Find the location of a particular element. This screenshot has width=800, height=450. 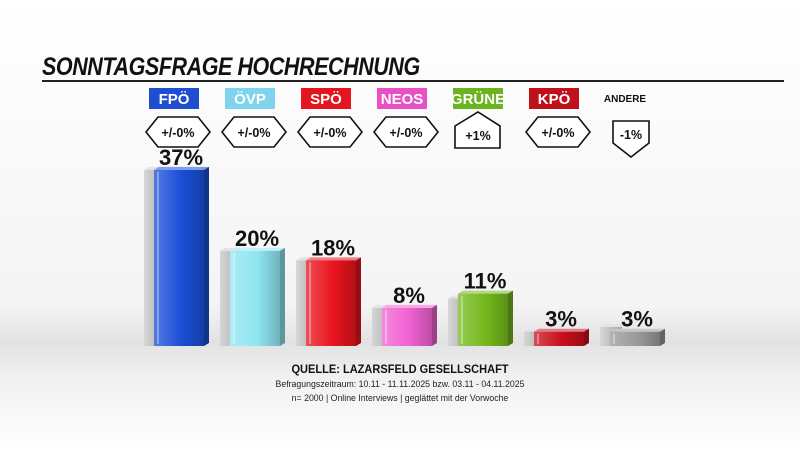

change-label-1: +/-0% is located at coordinates (253, 133).